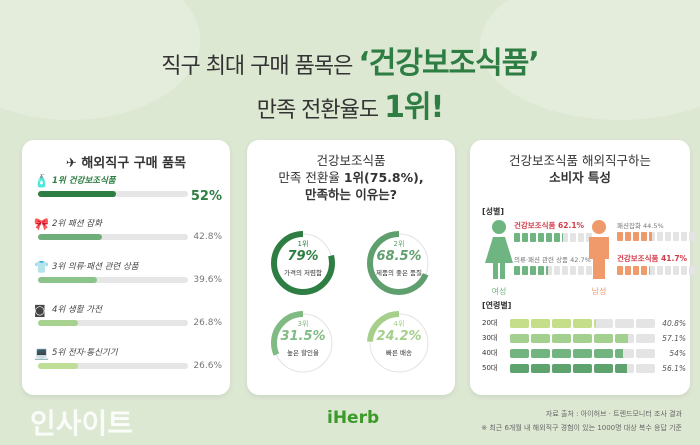 The image size is (700, 445). What do you see at coordinates (95, 267) in the screenshot?
I see `bar-category: 3위 의류·패션 관련 상품` at bounding box center [95, 267].